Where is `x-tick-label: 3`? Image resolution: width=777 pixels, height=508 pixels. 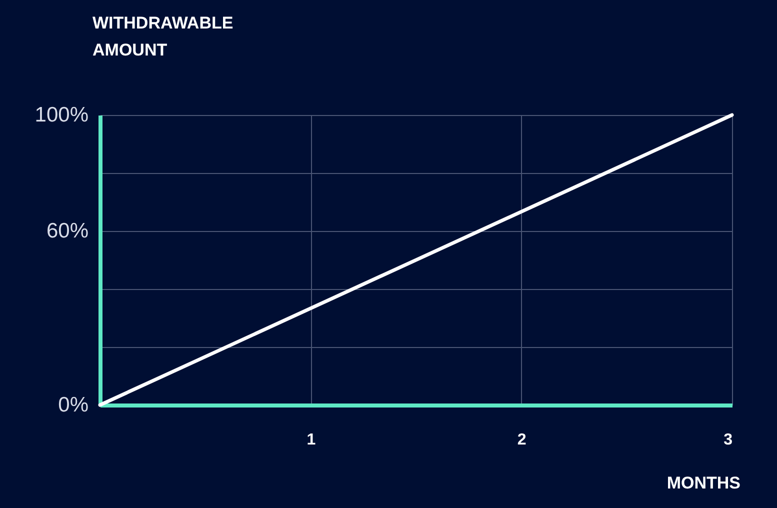
x-tick-label: 3 is located at coordinates (728, 440).